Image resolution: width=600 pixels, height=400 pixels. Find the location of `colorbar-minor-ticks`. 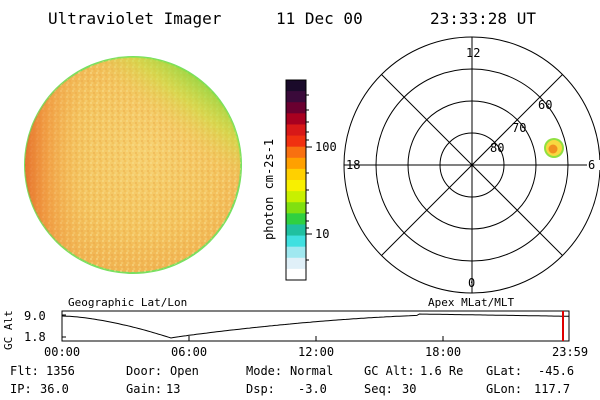

colorbar-minor-ticks is located at coordinates (307, 177).